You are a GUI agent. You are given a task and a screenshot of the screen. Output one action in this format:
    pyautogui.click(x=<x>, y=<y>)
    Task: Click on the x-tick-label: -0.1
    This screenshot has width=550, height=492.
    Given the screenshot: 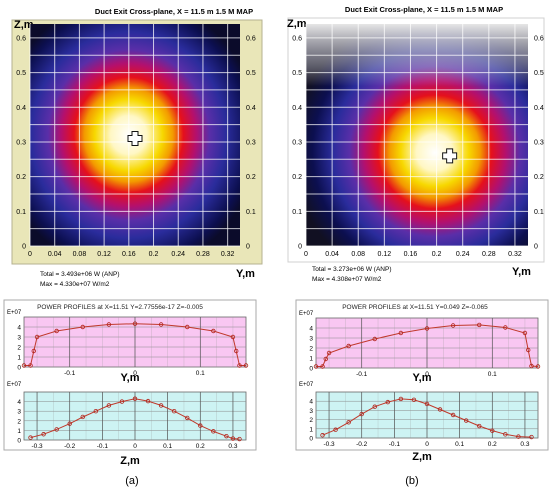 What is the action you would take?
    pyautogui.click(x=70, y=373)
    